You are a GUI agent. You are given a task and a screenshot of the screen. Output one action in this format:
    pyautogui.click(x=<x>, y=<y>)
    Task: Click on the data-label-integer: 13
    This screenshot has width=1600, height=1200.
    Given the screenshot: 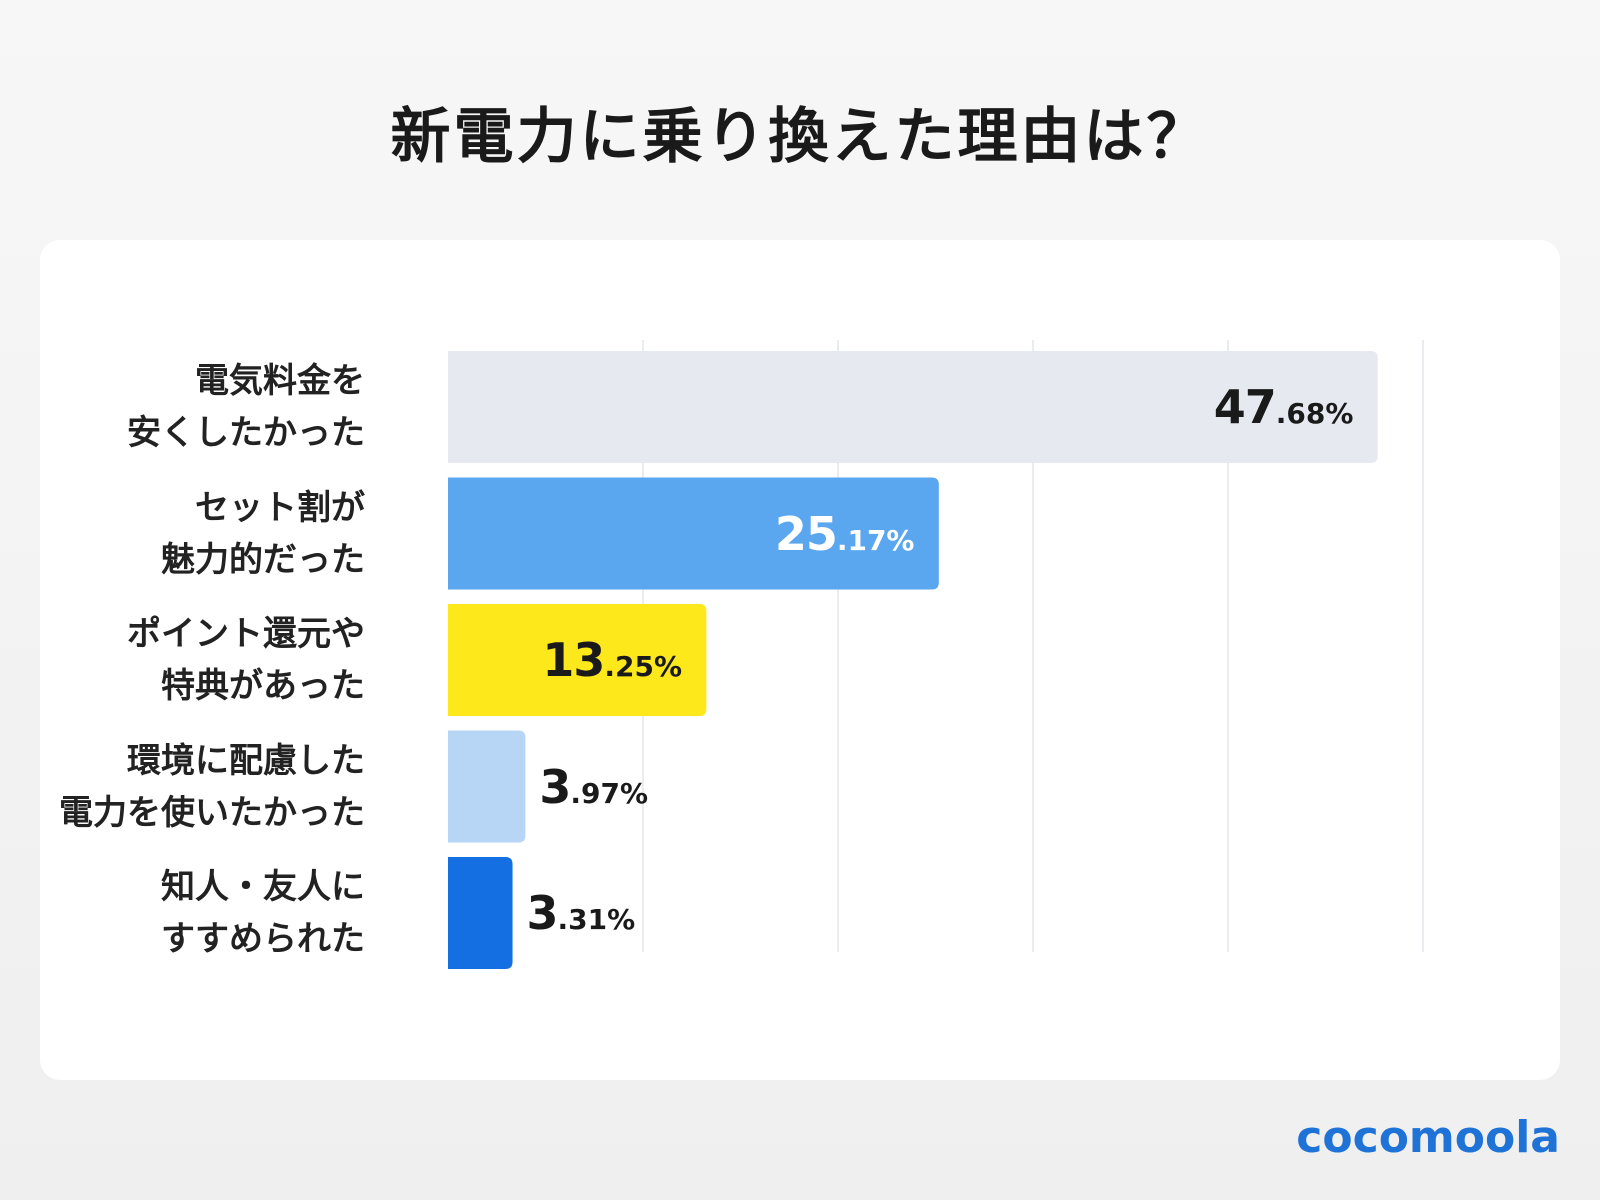 What is the action you would take?
    pyautogui.click(x=573, y=660)
    